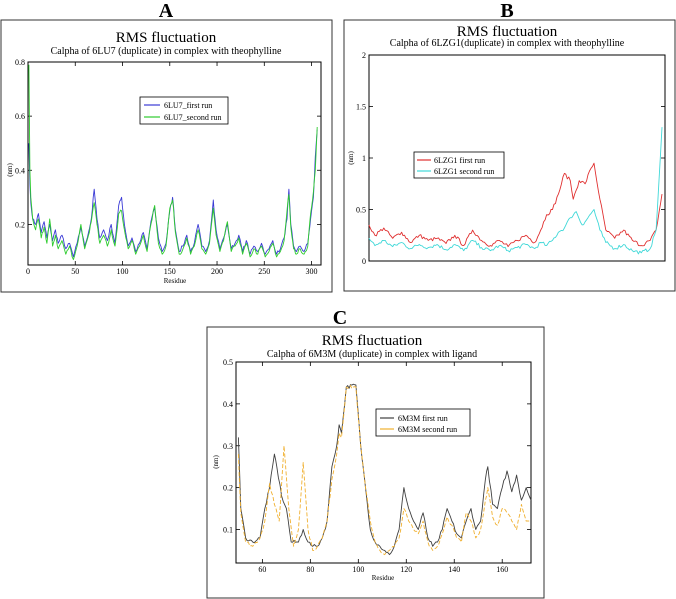 The image size is (676, 599). I want to click on panel-letter-c: C, so click(340, 318).